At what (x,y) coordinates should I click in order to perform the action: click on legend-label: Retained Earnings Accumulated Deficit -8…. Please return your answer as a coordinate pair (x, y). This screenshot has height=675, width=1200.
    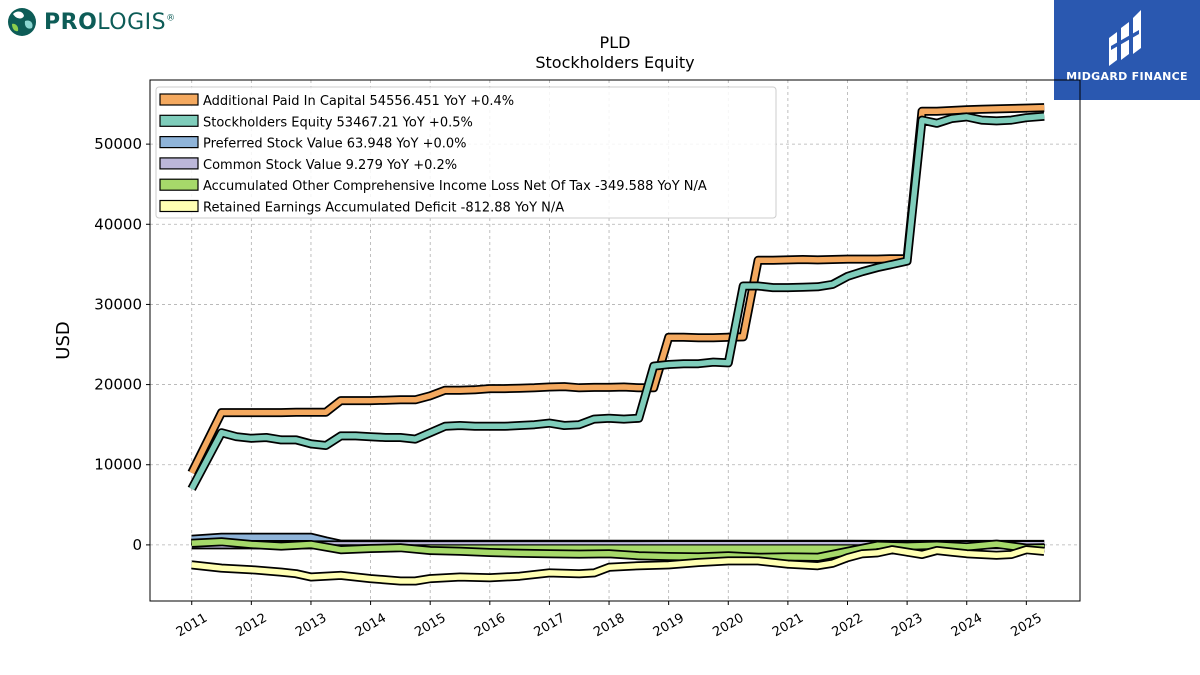
    Looking at the image, I should click on (383, 208).